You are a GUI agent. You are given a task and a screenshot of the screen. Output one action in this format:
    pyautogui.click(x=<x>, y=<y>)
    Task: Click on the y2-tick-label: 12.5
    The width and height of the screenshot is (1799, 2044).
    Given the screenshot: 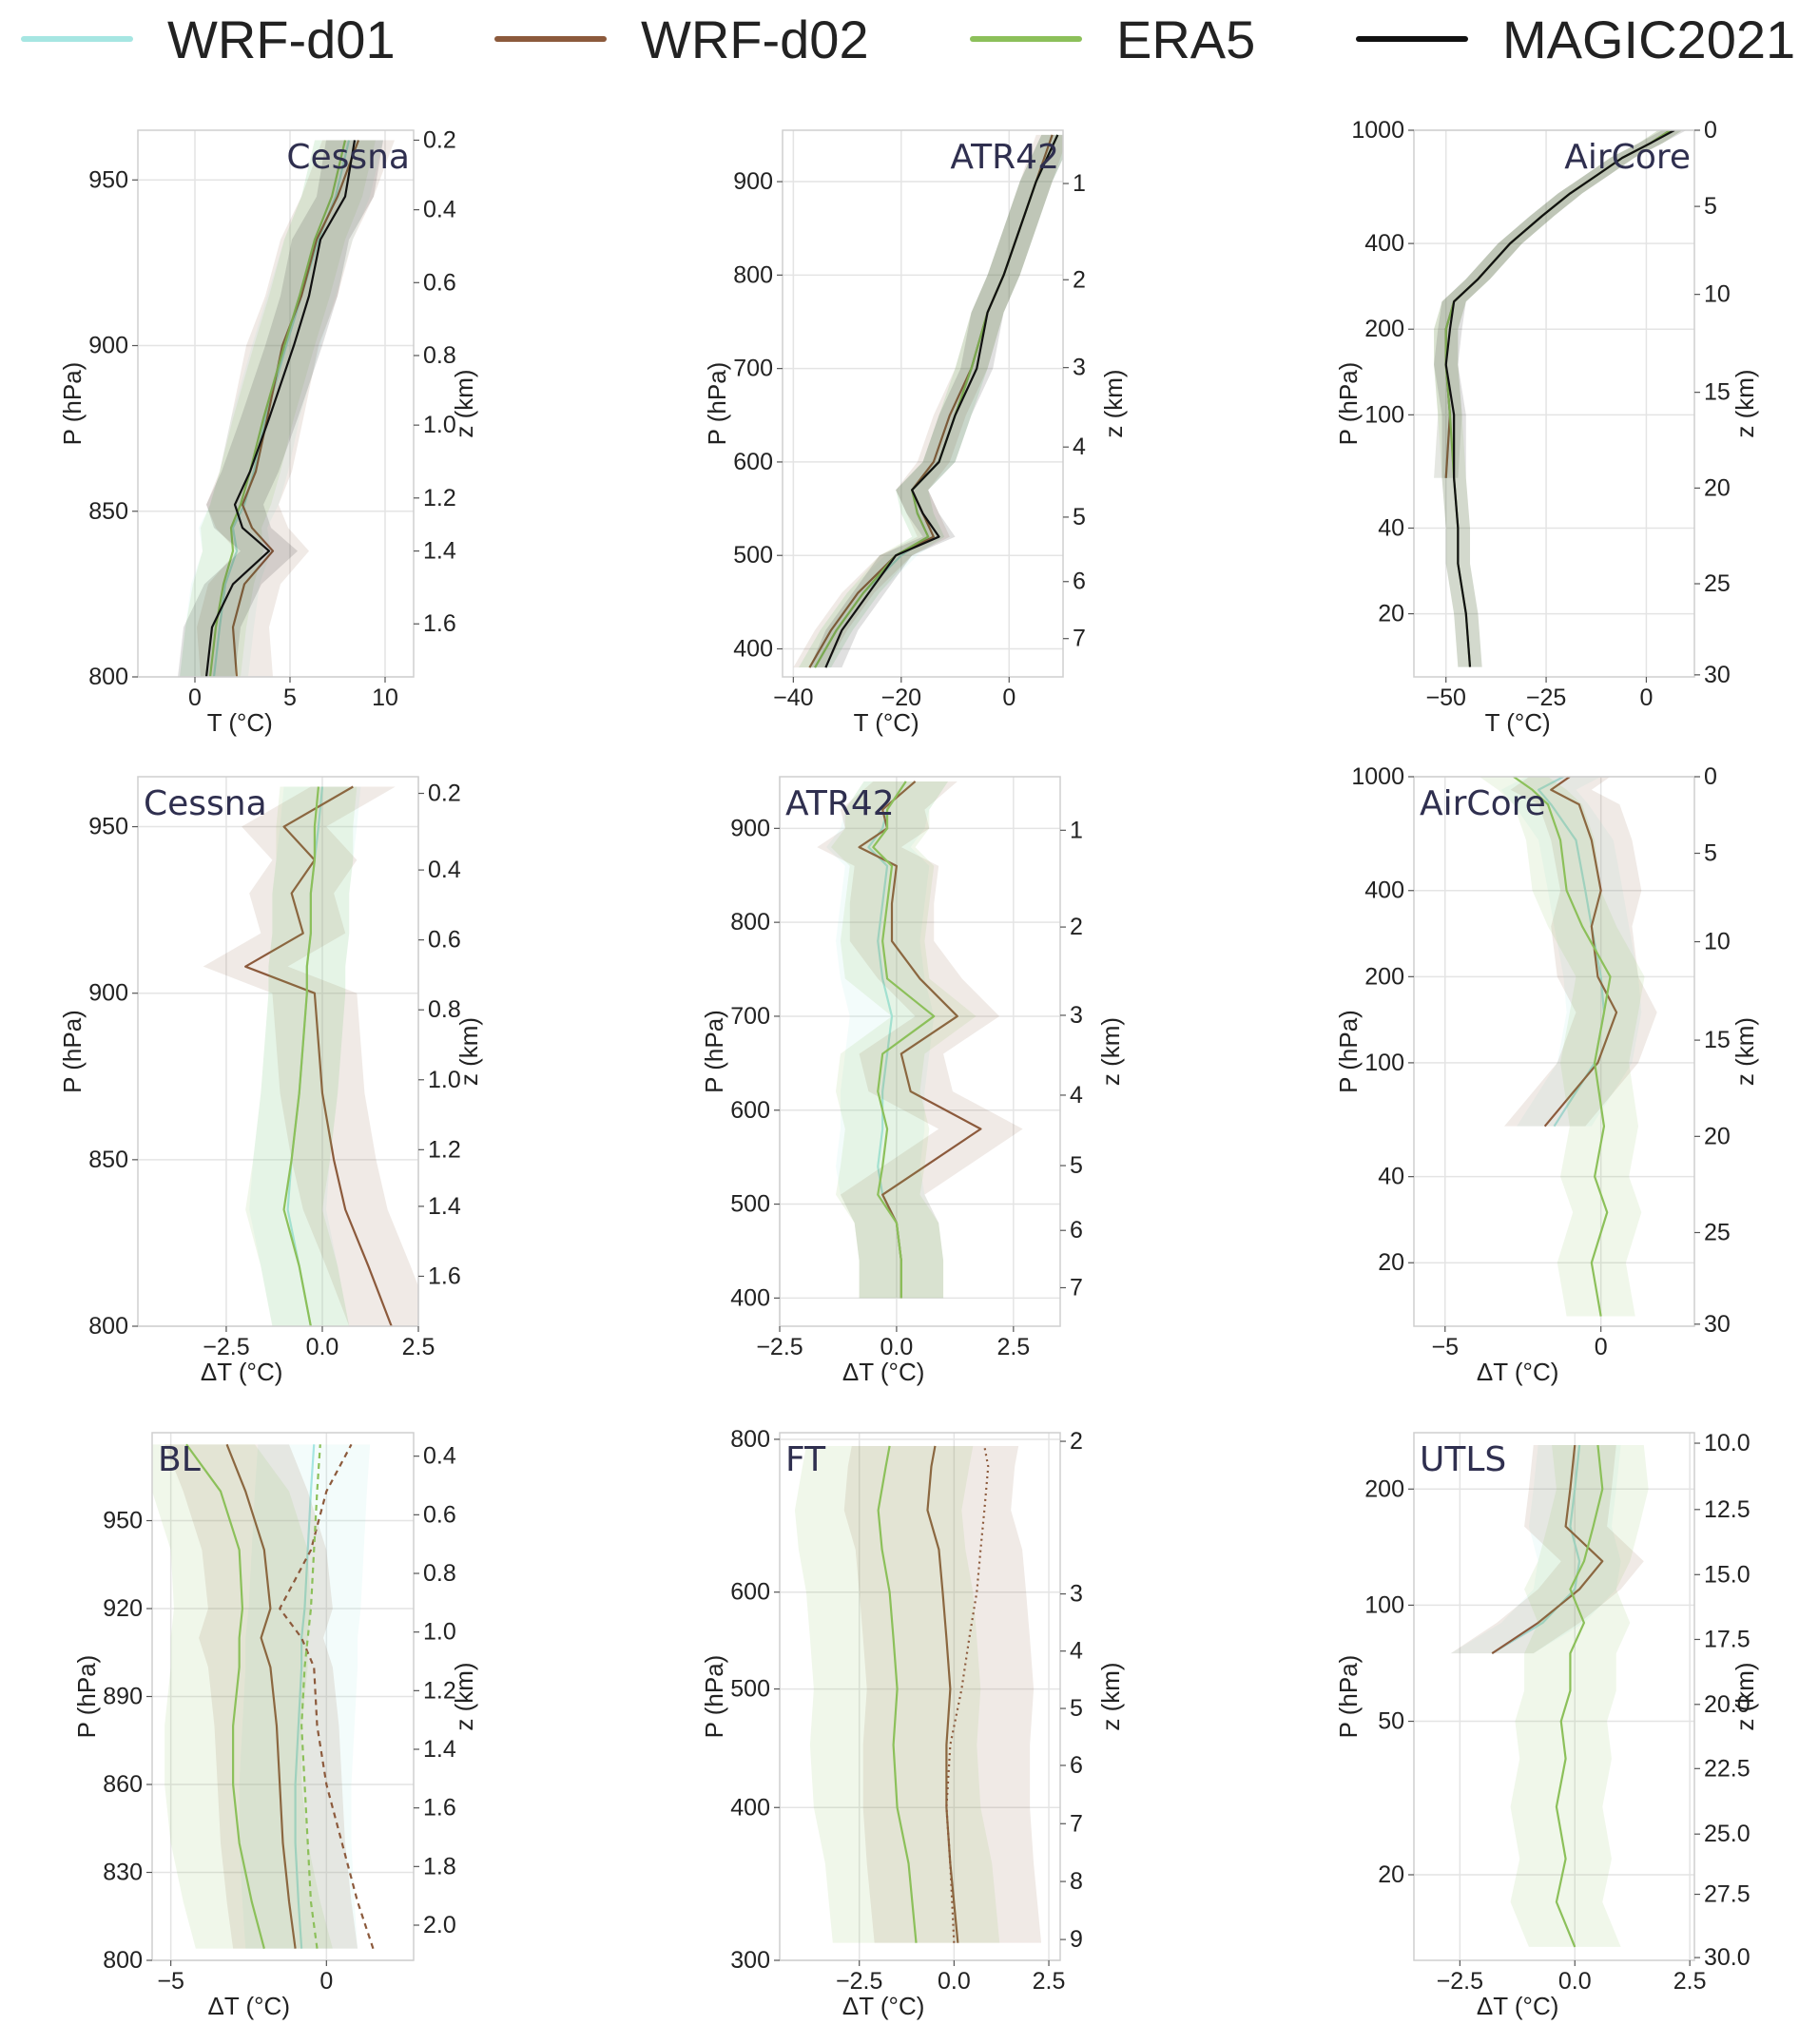 What is the action you would take?
    pyautogui.click(x=1728, y=1510)
    